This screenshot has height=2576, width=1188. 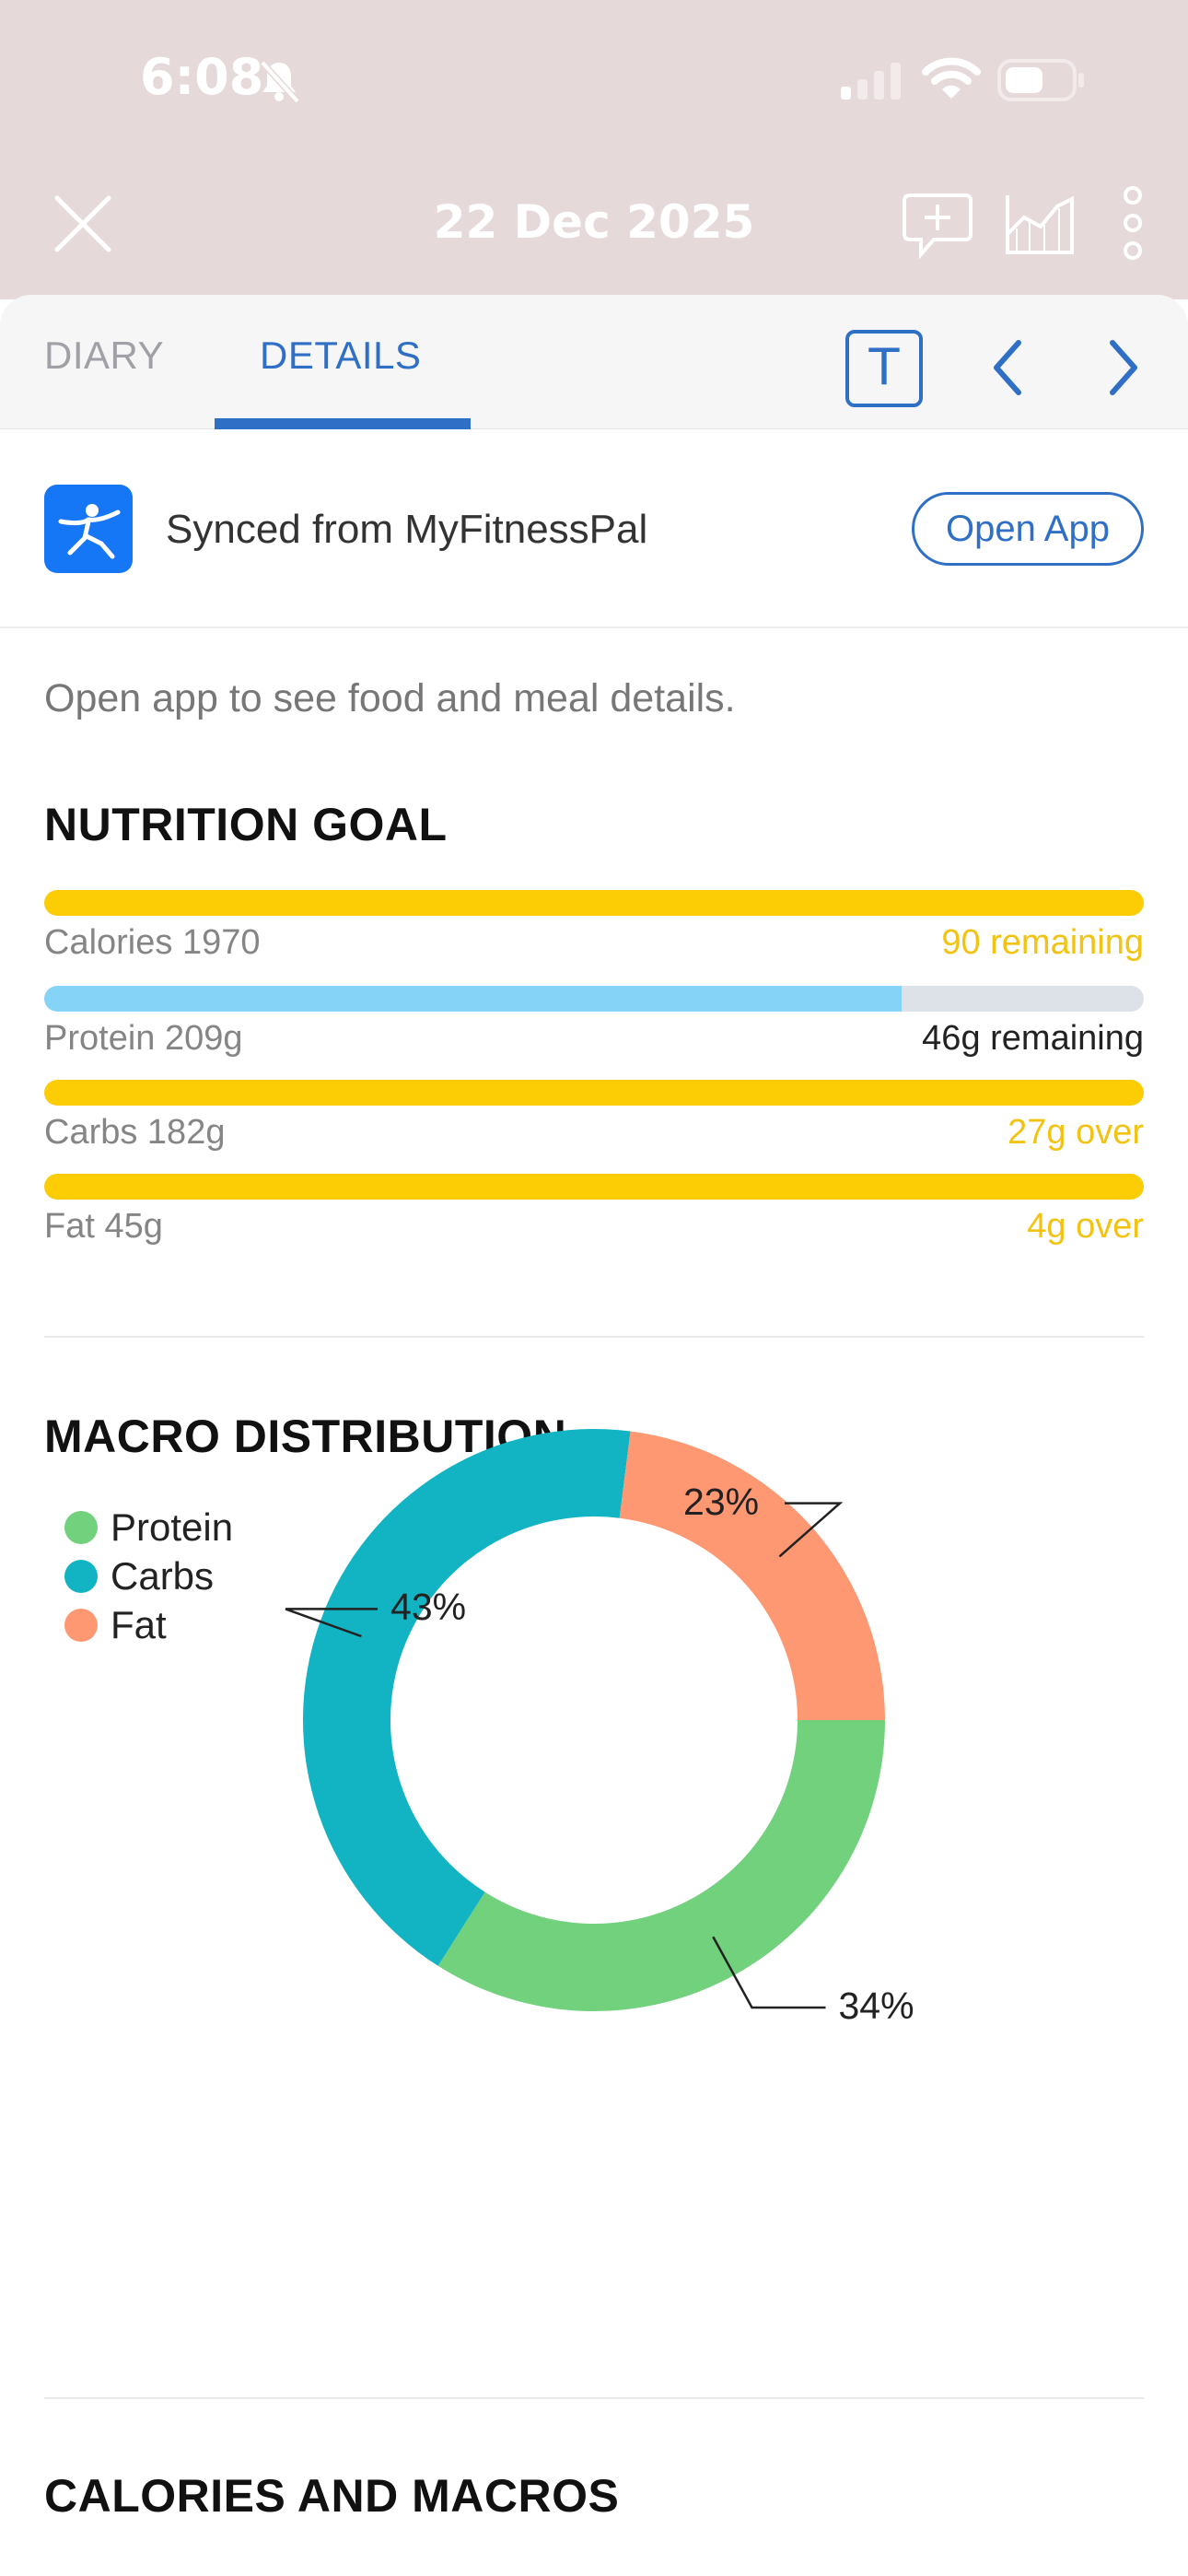 What do you see at coordinates (428, 1607) in the screenshot?
I see `donut-percent-label: 43%` at bounding box center [428, 1607].